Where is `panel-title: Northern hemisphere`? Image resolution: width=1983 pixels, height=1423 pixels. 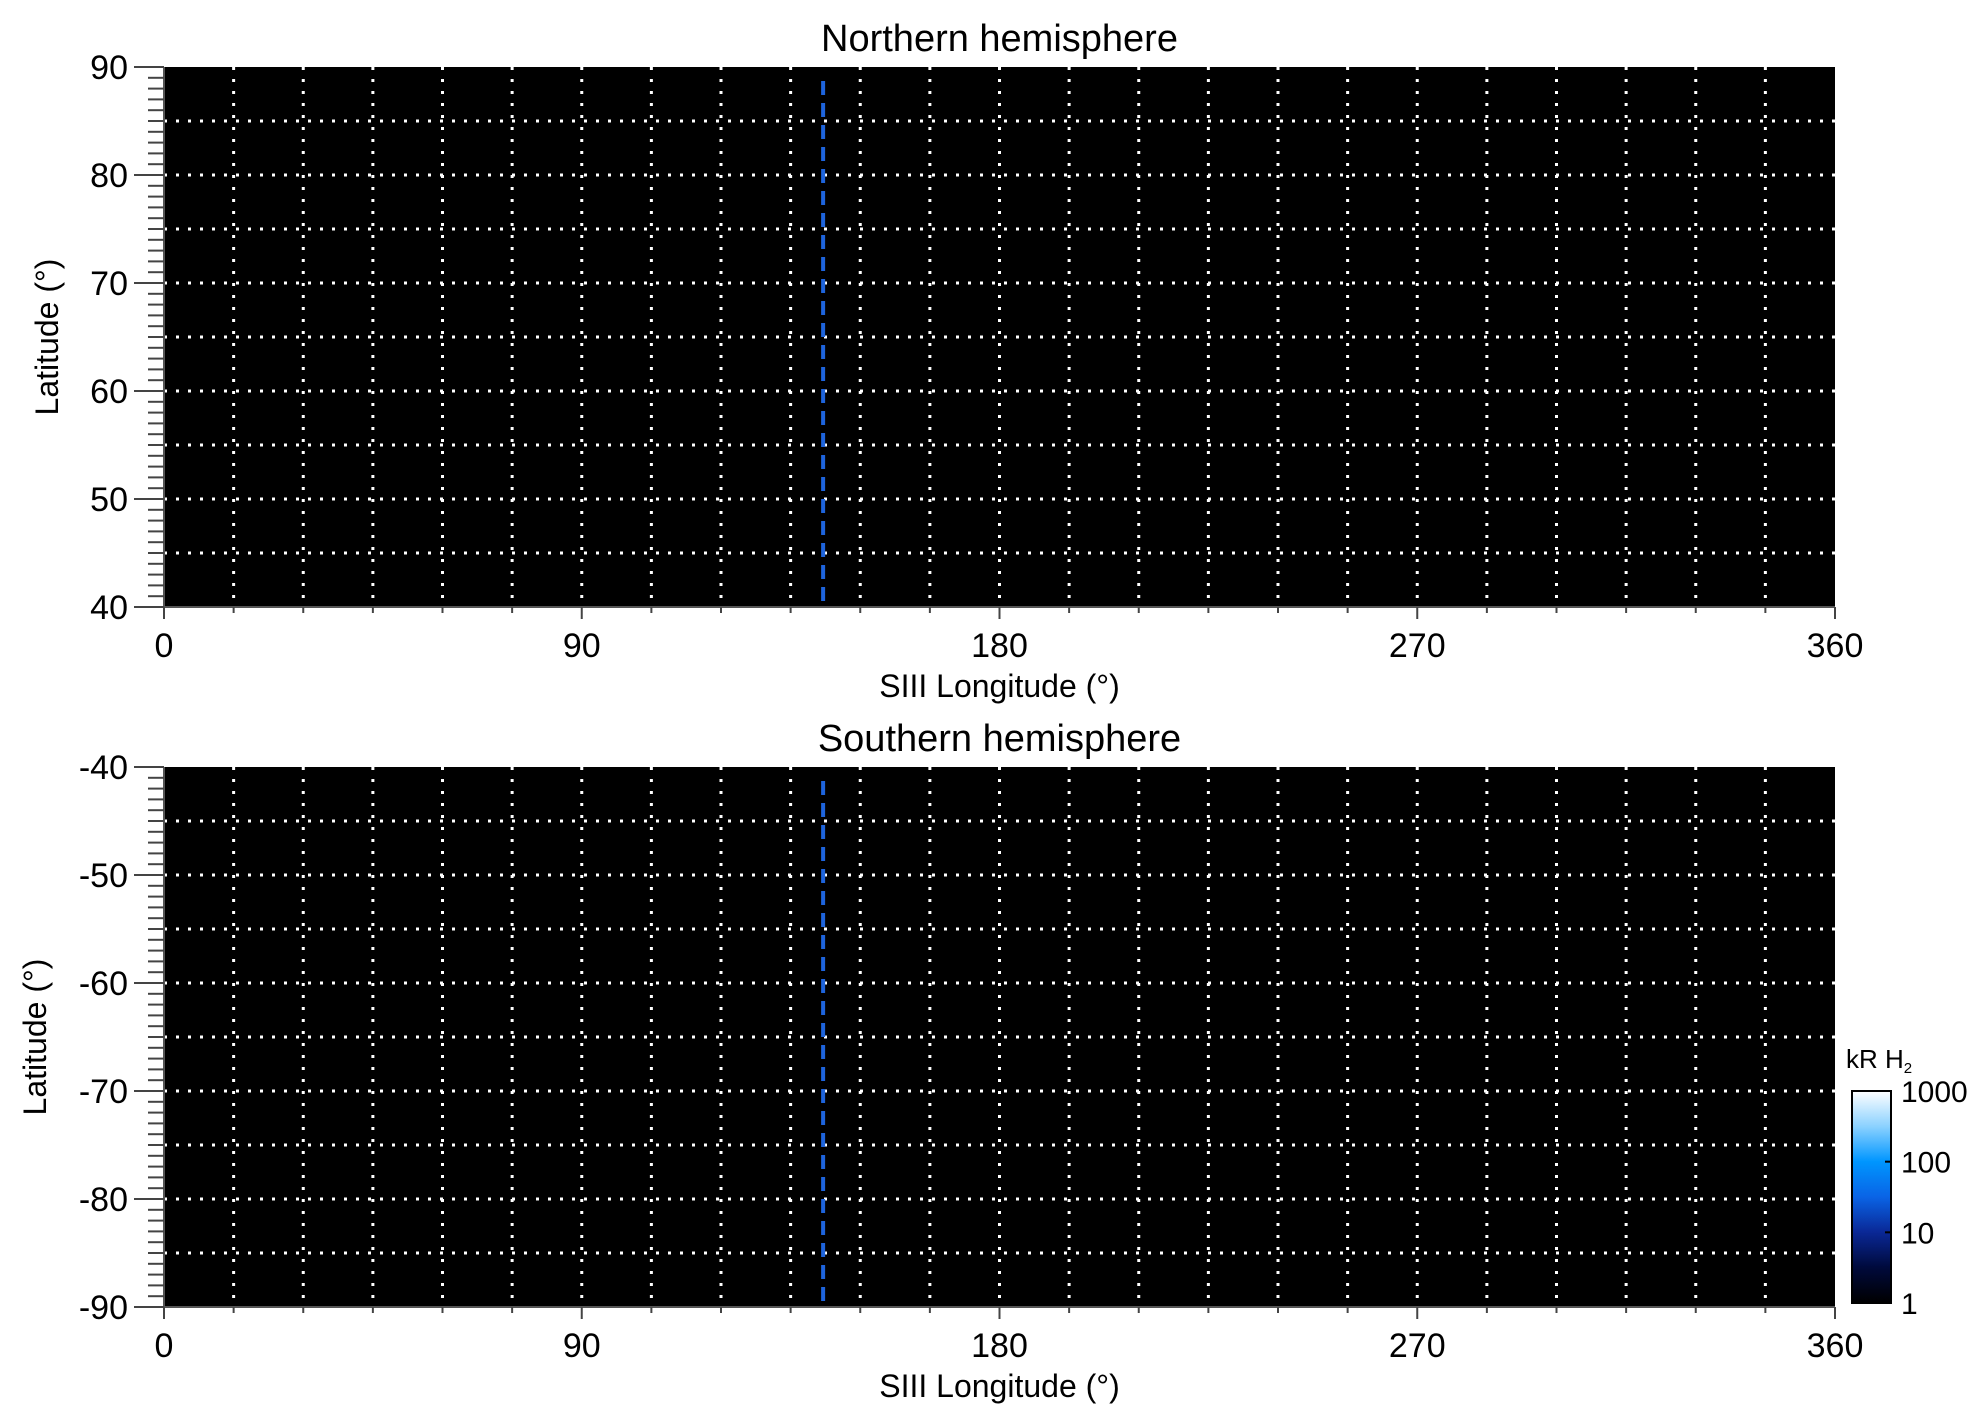
panel-title: Northern hemisphere is located at coordinates (999, 39).